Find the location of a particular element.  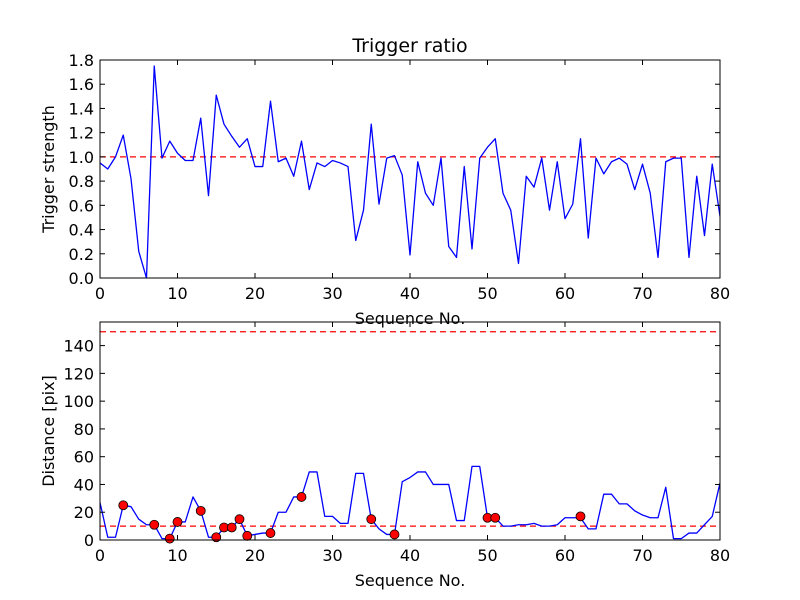

y-tick-label: 0.0 is located at coordinates (81, 278).